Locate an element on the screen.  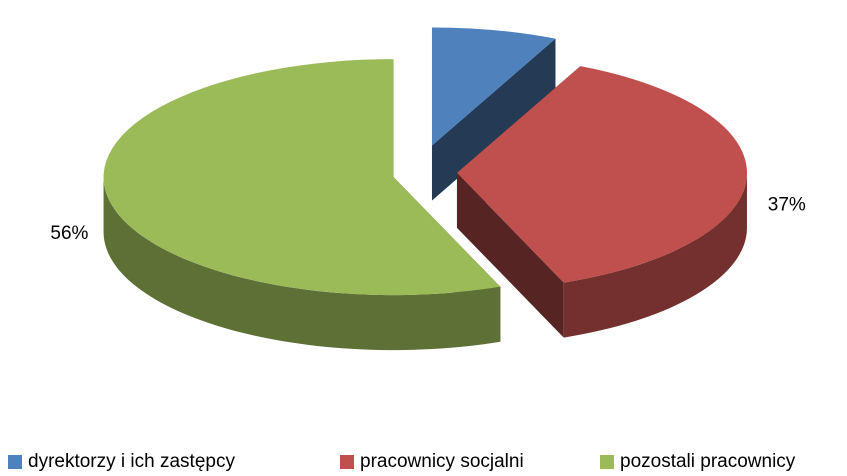
slice-side is located at coordinates (655, 255).